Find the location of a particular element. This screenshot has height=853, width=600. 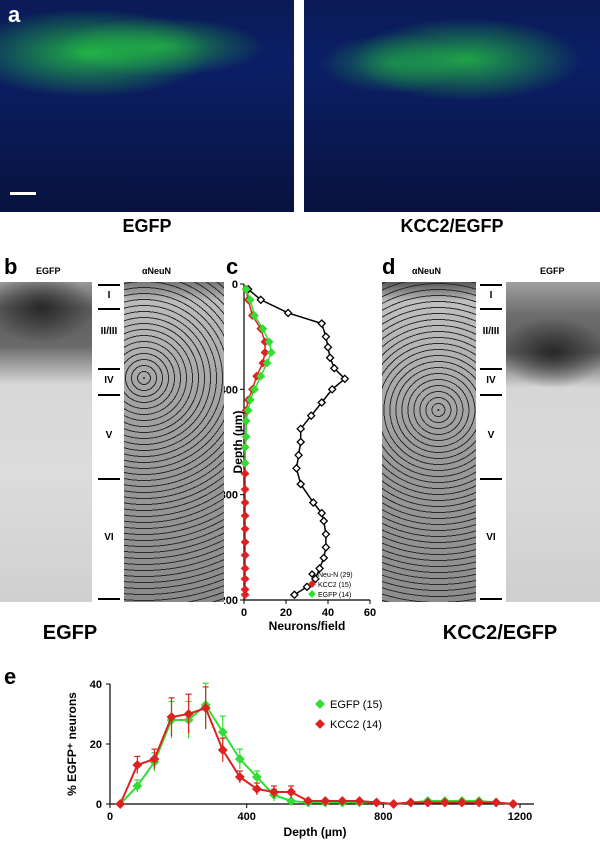

d-layer-label: II/III is located at coordinates (491, 331).